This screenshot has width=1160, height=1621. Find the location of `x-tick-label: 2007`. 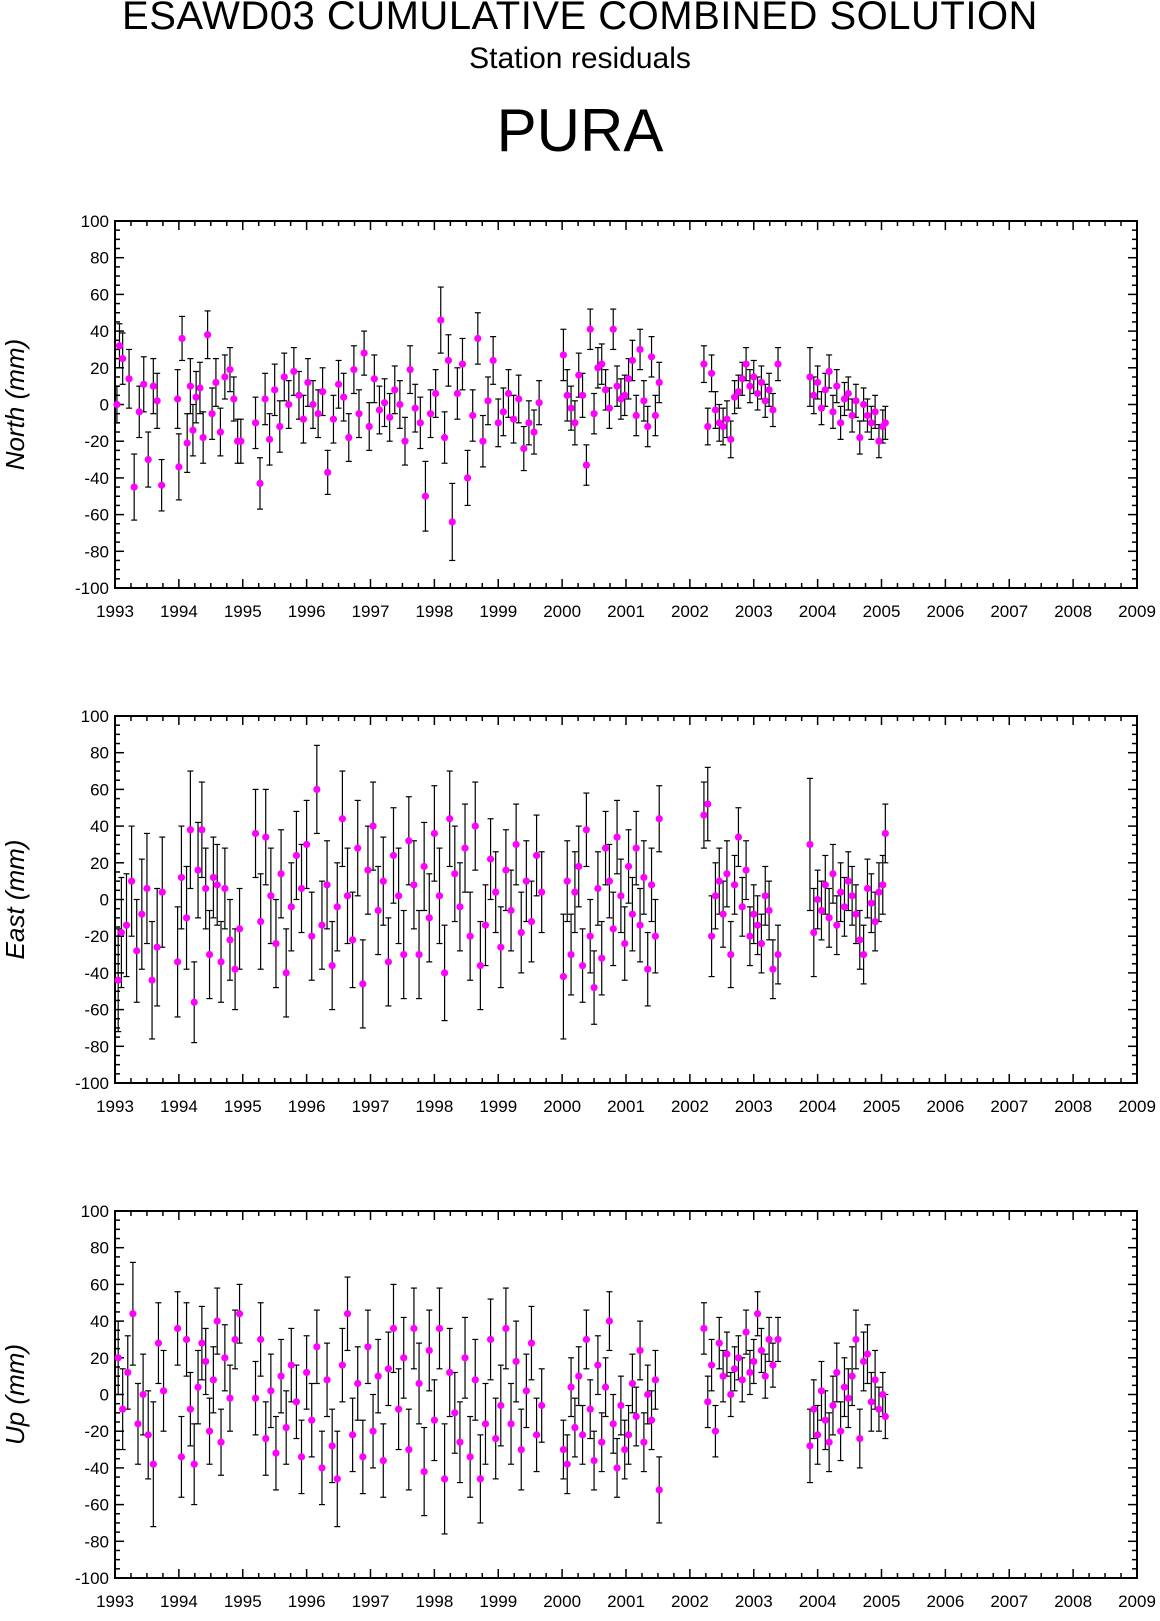

x-tick-label: 2007 is located at coordinates (1009, 1601).